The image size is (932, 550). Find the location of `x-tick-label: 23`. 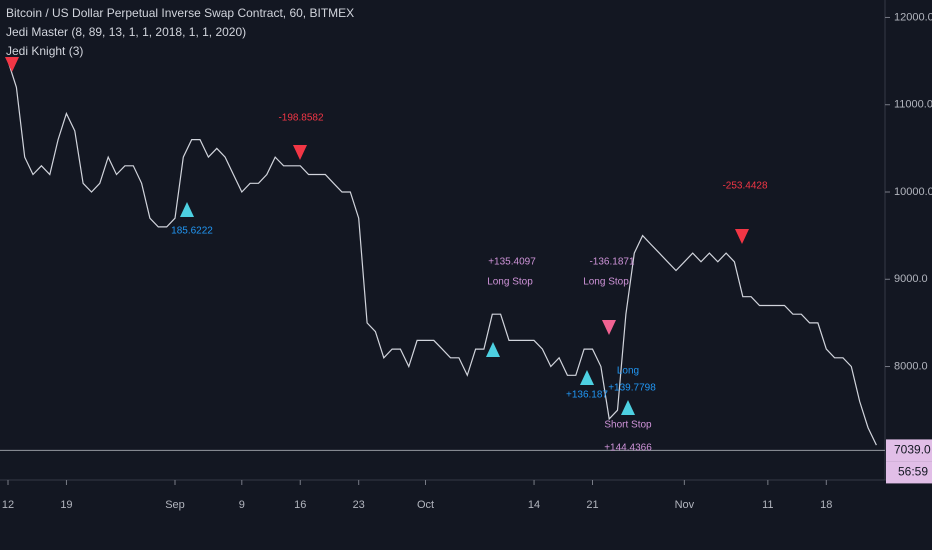

x-tick-label: 23 is located at coordinates (359, 505).